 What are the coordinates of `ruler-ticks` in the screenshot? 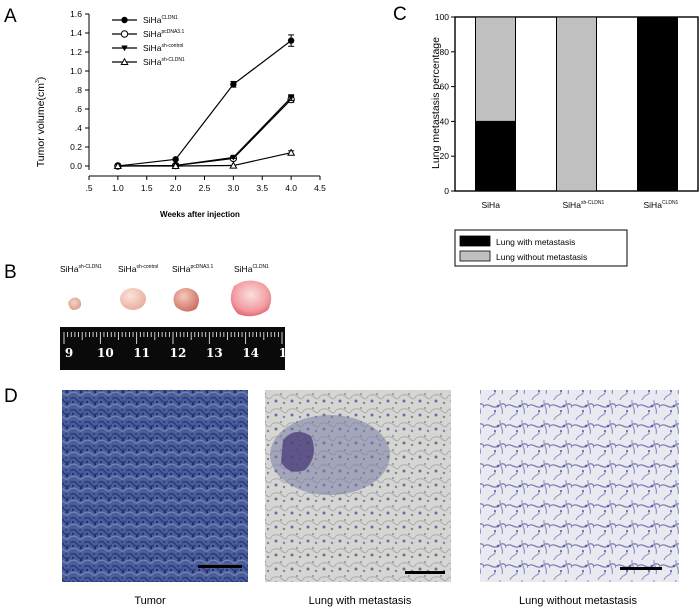 It's located at (173, 338).